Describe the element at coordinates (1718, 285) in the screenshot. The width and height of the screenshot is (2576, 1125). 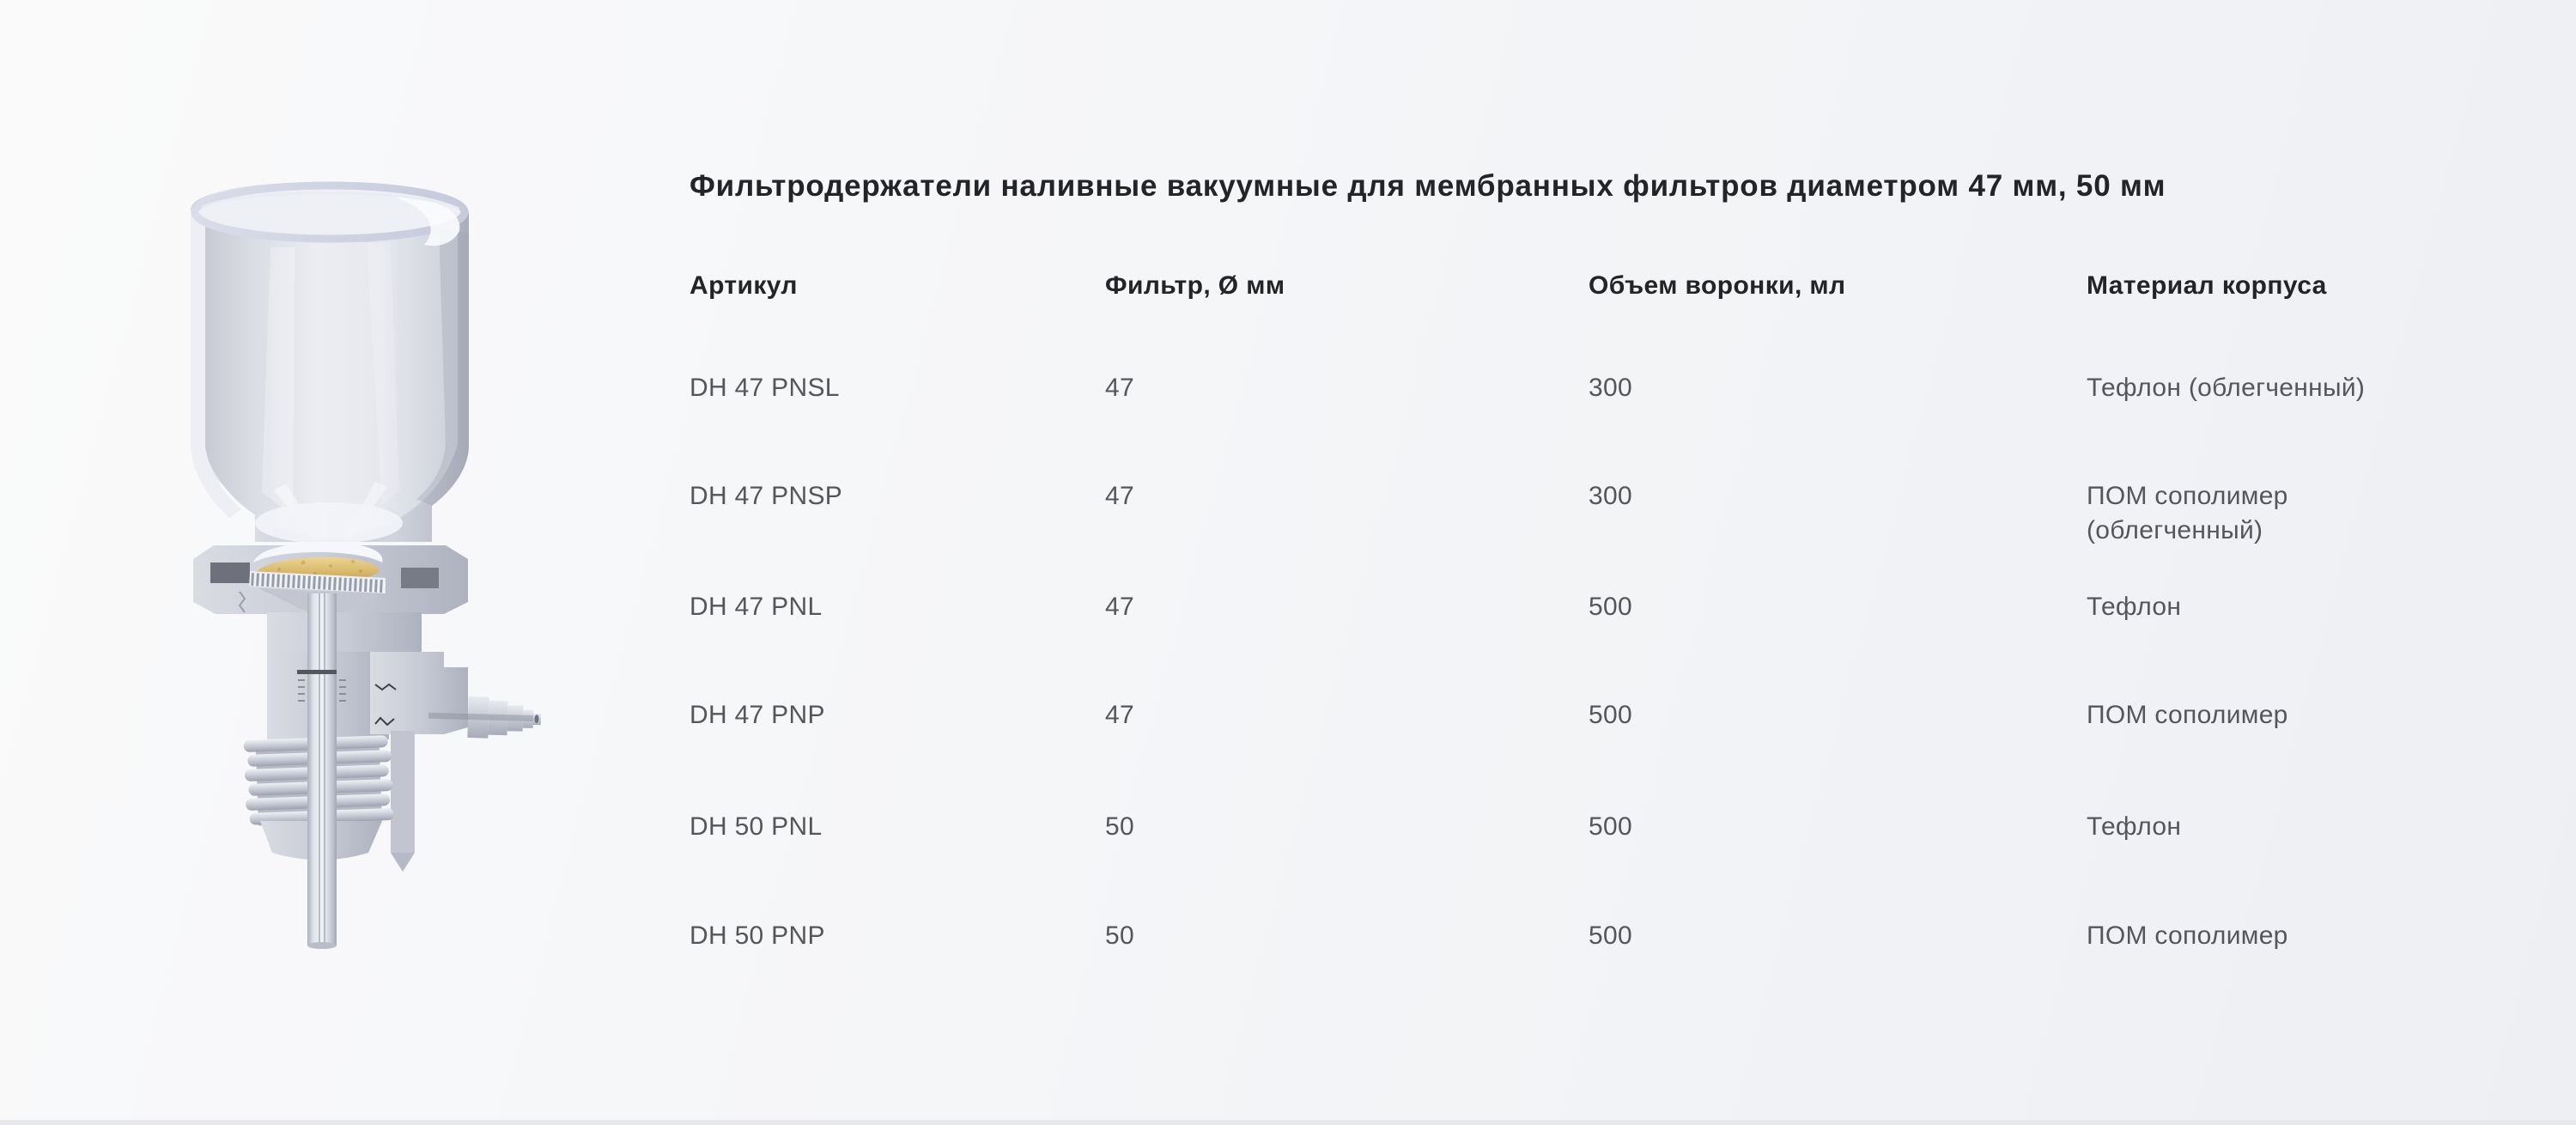
I see `column-header-funnel-volume: Объем воронки, мл` at that location.